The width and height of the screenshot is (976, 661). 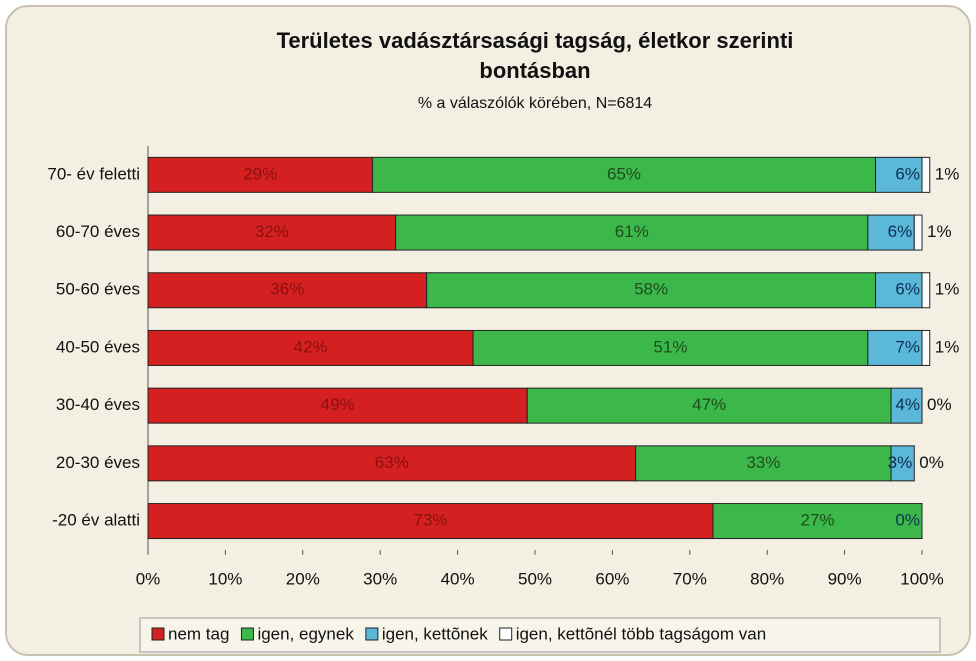 I want to click on legend-label: nem tag, so click(x=198, y=633).